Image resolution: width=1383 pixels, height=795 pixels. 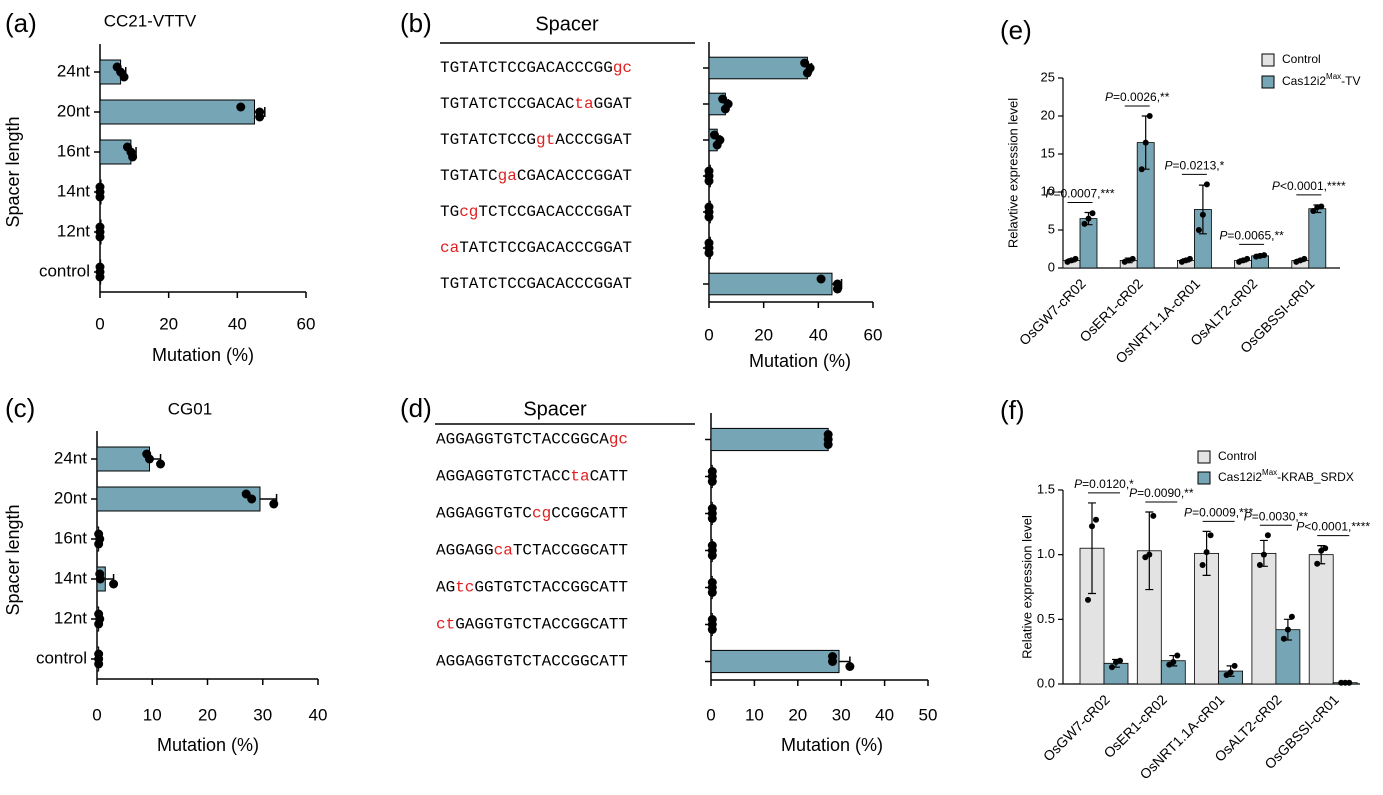 What do you see at coordinates (536, 176) in the screenshot?
I see `spacer-sequence: TGTATCgaCGACACCCGGAT` at bounding box center [536, 176].